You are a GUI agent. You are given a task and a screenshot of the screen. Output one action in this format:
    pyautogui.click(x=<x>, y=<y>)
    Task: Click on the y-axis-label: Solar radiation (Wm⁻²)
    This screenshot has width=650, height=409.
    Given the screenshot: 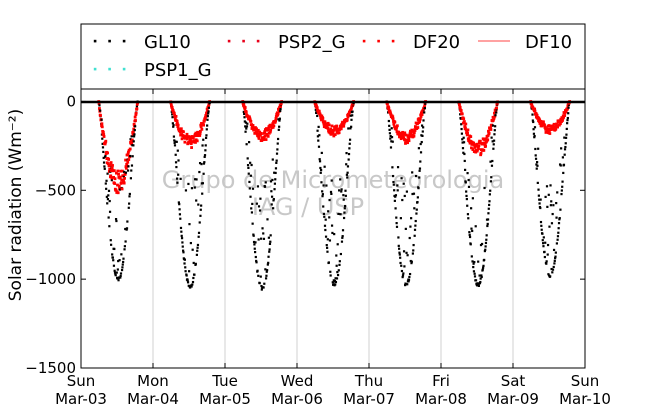 What is the action you would take?
    pyautogui.click(x=16, y=205)
    